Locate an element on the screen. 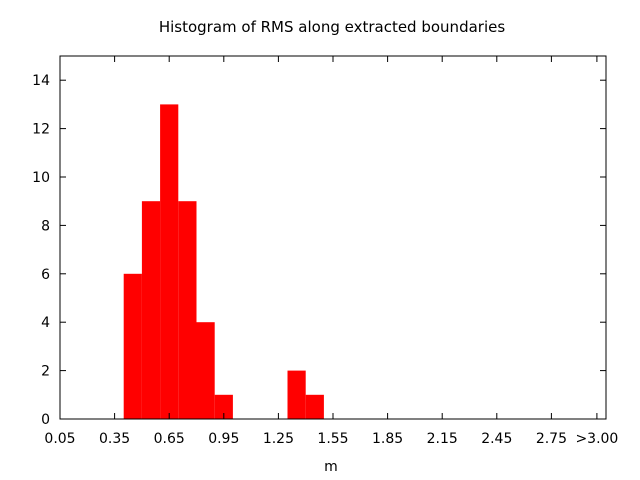 The width and height of the screenshot is (640, 480). y-tick-label: 10 is located at coordinates (41, 178).